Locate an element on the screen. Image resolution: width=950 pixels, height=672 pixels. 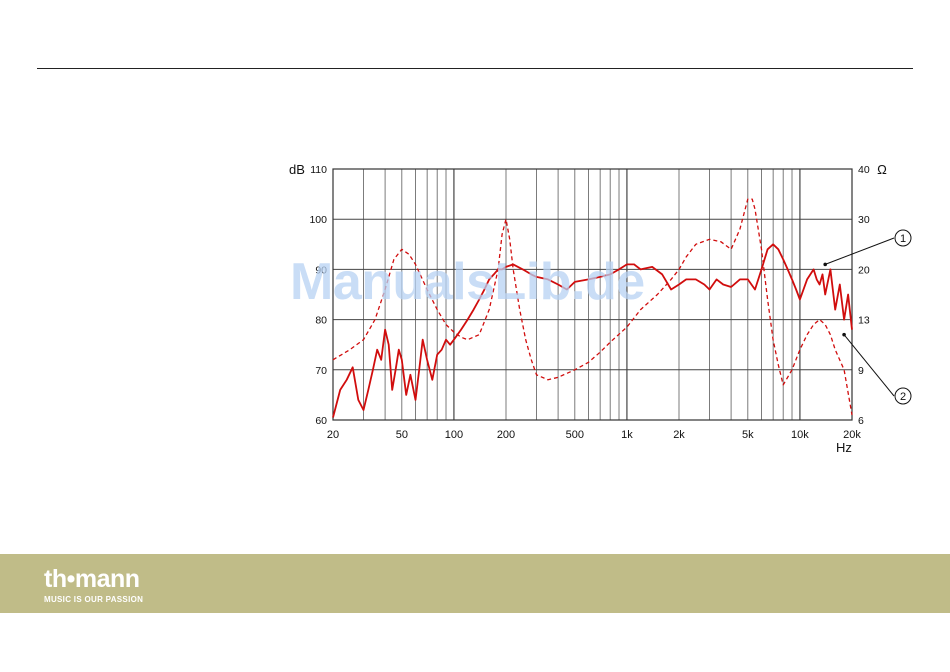
x-tick-label: 500 is located at coordinates (575, 435).